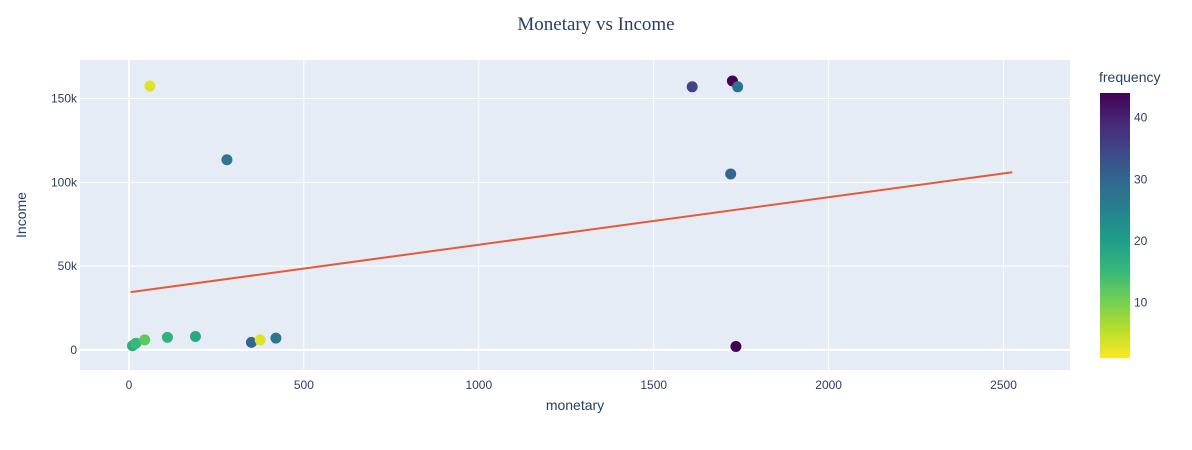 The height and width of the screenshot is (450, 1192). What do you see at coordinates (304, 385) in the screenshot?
I see `x-tick-label: 500` at bounding box center [304, 385].